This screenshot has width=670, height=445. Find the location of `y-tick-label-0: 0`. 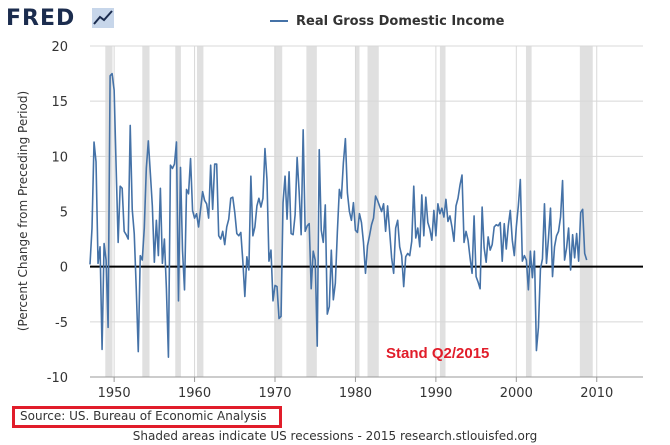

y-tick-label-0: 0 is located at coordinates (64, 268).